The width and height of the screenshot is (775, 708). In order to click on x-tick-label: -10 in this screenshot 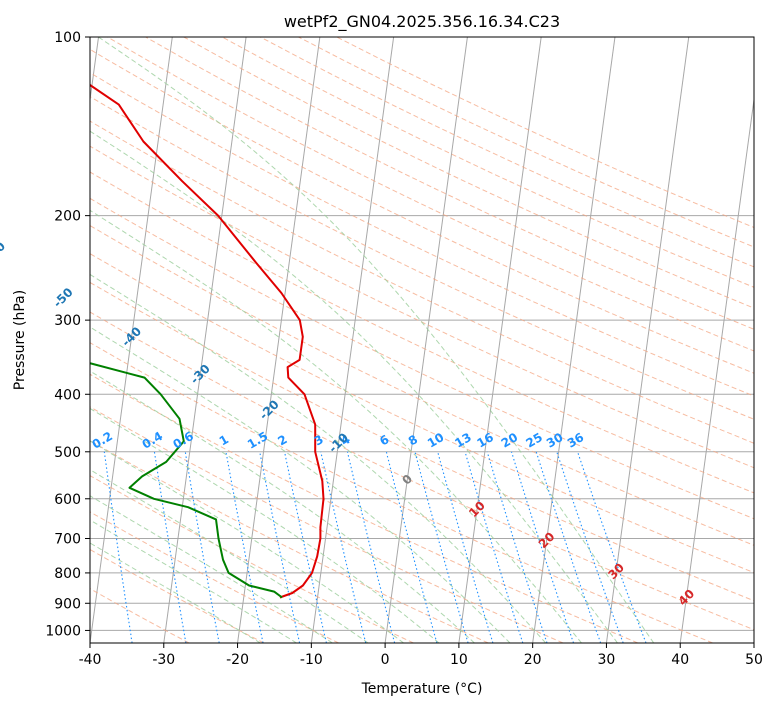, I will do `click(311, 660)`.